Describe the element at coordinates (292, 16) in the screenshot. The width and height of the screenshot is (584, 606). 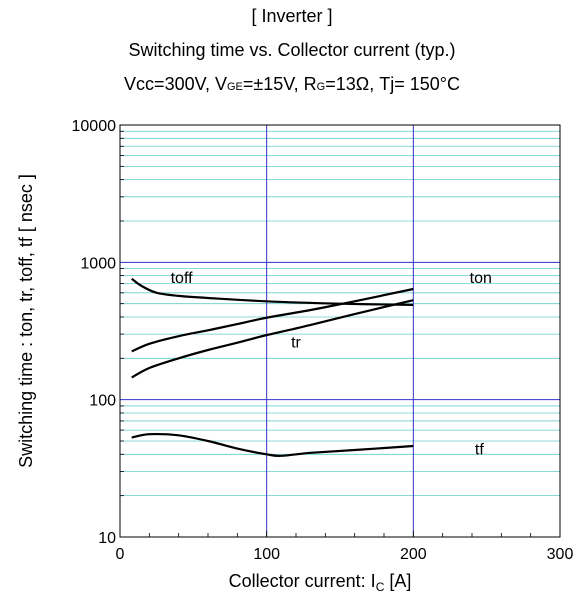
I see `chart-title: [ Inverter ]` at that location.